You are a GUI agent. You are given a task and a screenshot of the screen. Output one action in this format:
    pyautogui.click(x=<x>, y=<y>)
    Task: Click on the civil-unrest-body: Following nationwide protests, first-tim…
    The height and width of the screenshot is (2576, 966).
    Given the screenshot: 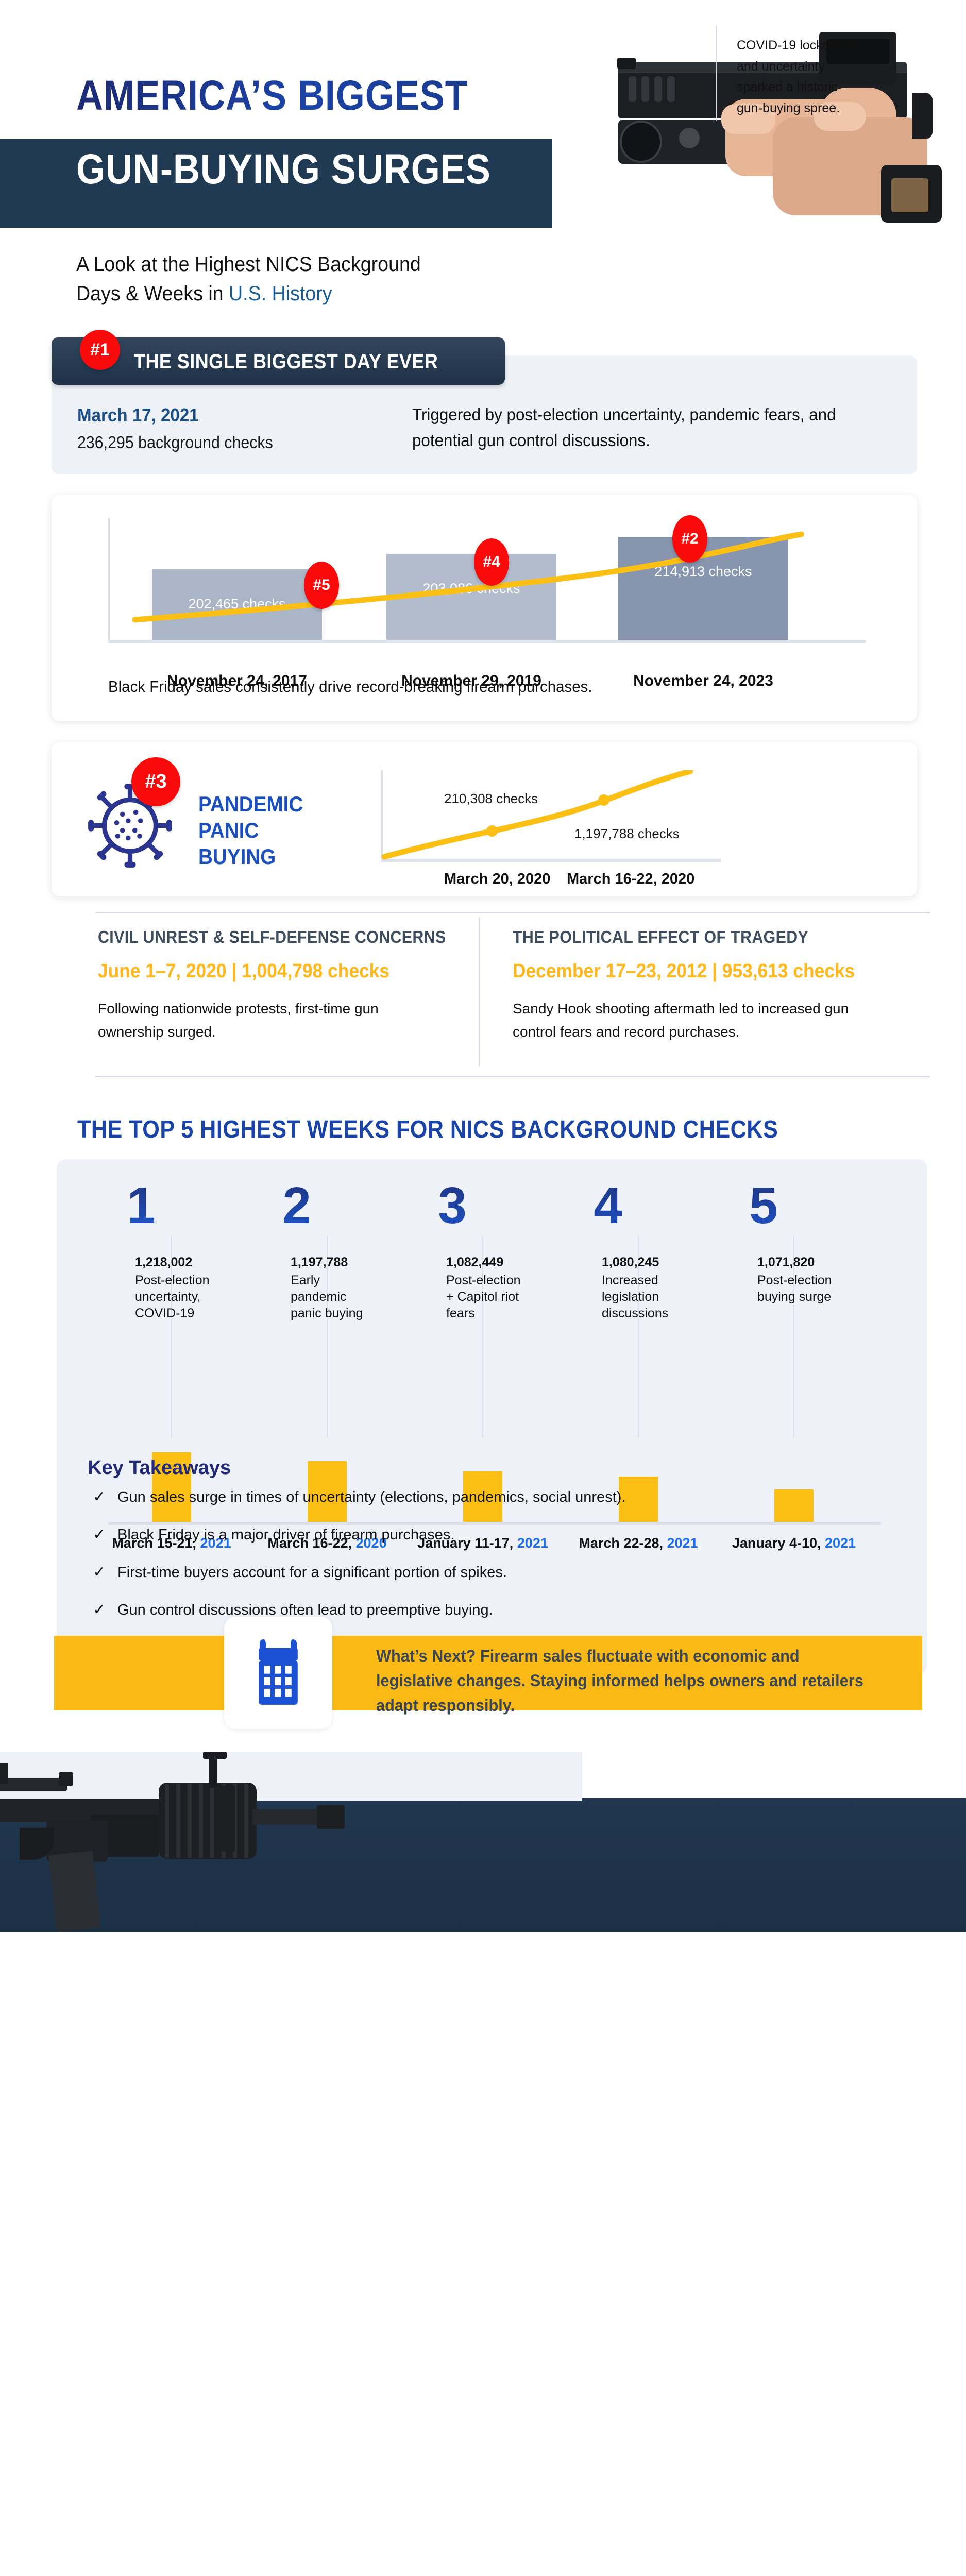 What is the action you would take?
    pyautogui.click(x=238, y=1020)
    